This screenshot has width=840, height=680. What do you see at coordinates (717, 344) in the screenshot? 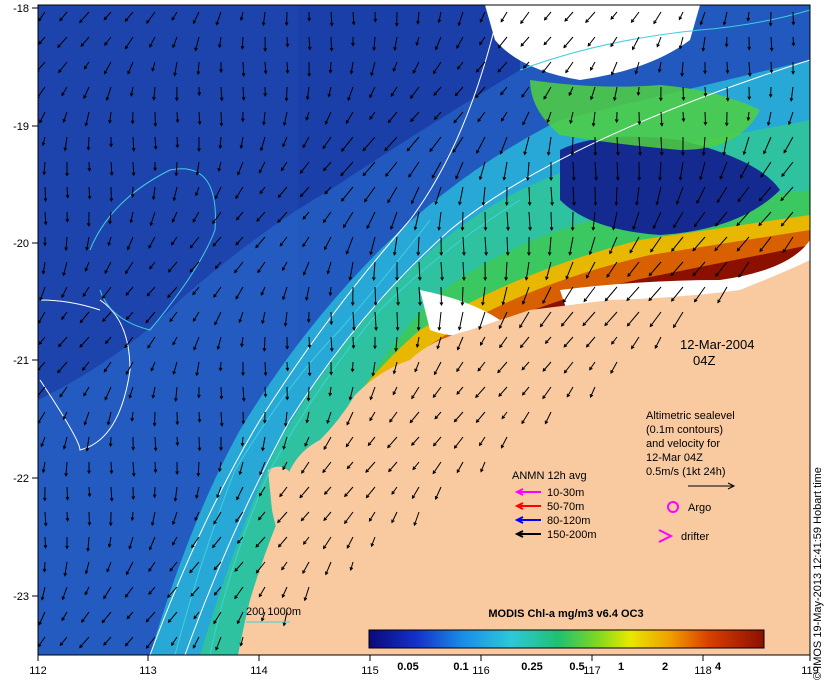
I see `map-date: 12-Mar-2004` at bounding box center [717, 344].